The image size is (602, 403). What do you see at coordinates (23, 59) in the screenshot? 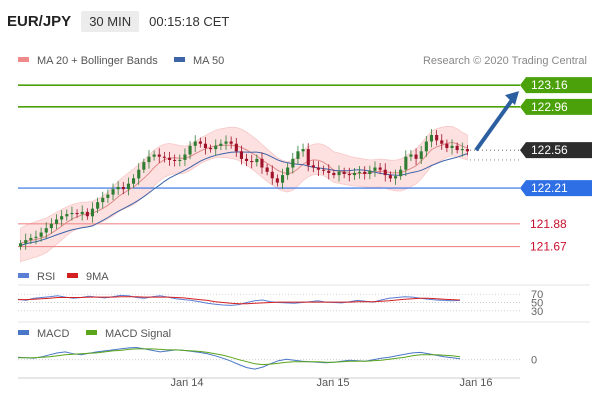
I see `ma20-legend-swatch` at bounding box center [23, 59].